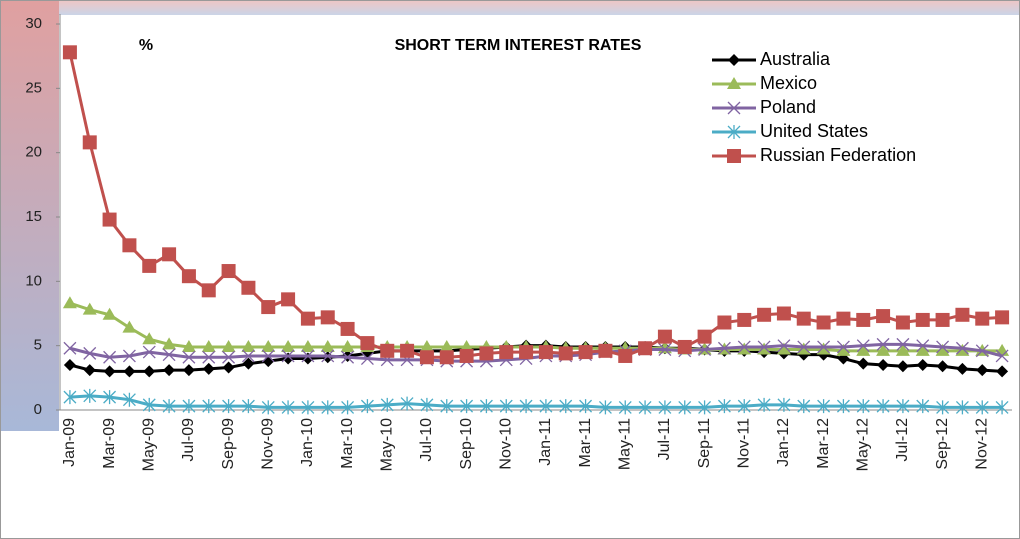  Describe the element at coordinates (795, 59) in the screenshot. I see `legend-label: Australia` at that location.